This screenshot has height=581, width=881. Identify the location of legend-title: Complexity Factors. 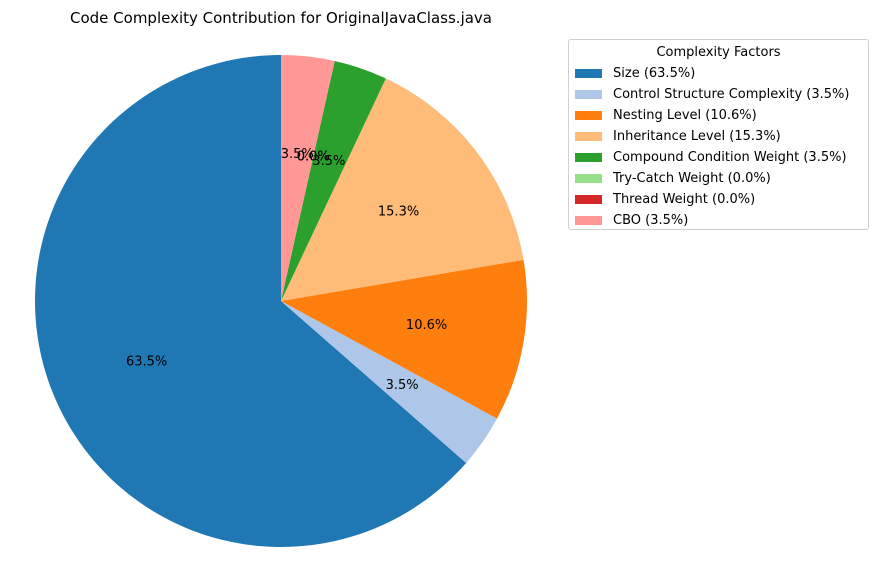
(718, 52).